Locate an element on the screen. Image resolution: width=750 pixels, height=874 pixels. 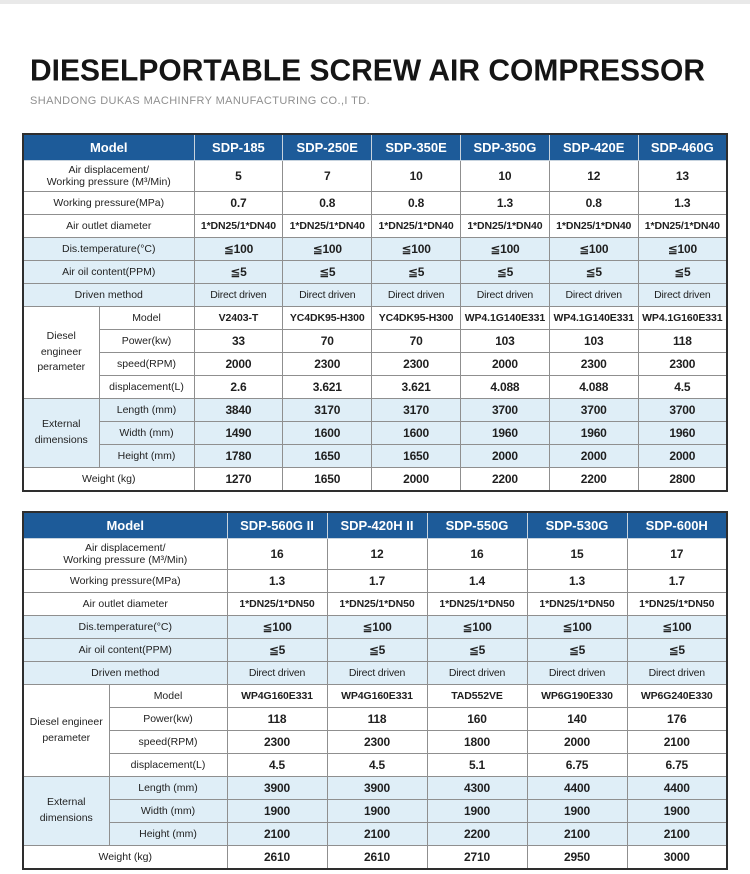
value-cell: 5 is located at coordinates (238, 176).